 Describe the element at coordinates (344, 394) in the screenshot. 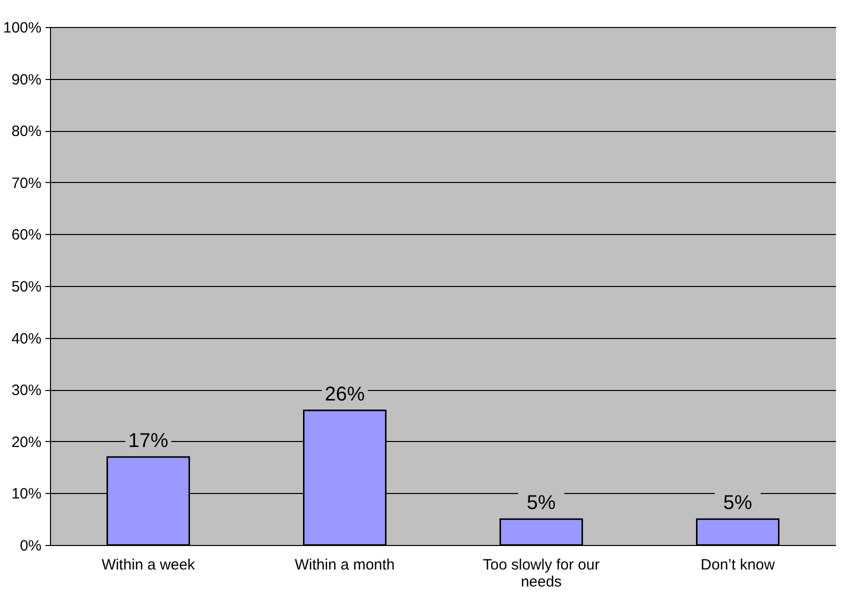

I see `data-label: 26%` at that location.